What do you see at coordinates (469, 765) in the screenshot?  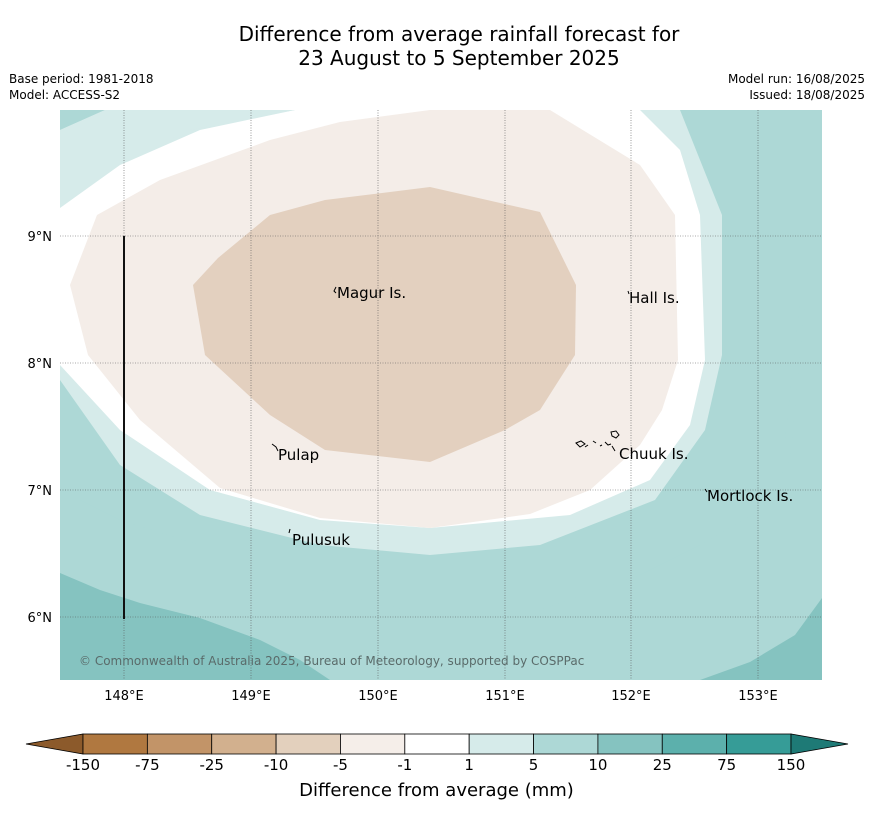 I see `colorbar-tick-label: 1` at bounding box center [469, 765].